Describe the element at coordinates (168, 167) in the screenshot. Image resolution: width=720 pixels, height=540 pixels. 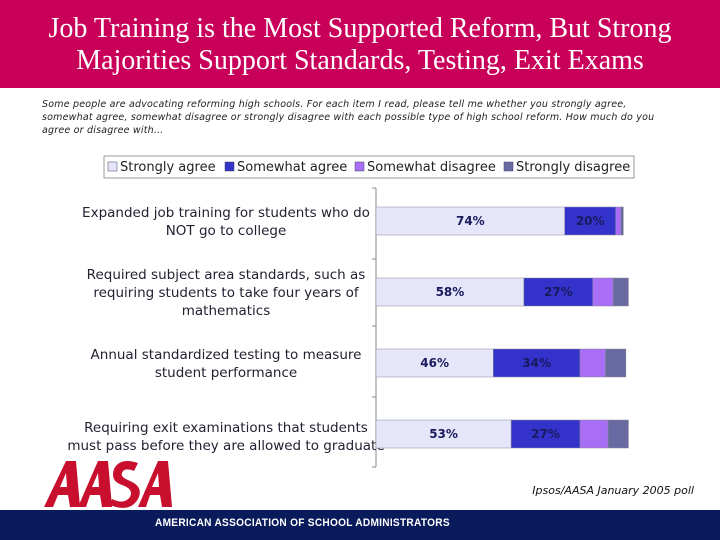
I see `legend-label: Strongly agree` at that location.